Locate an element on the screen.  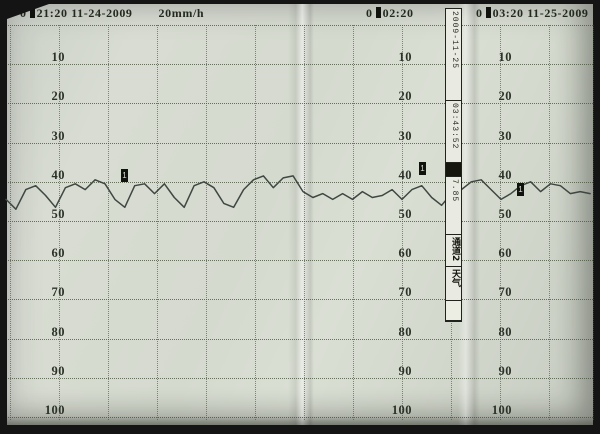
header-right: 0 03:20 11-25-2009 is located at coordinates (532, 13).